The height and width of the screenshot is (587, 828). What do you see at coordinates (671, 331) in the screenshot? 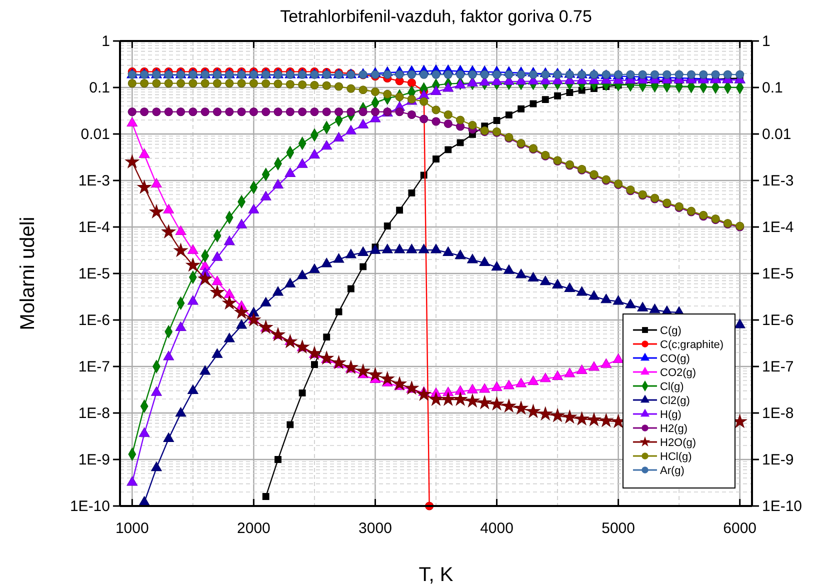
I see `legend-label: C(g)` at bounding box center [671, 331].